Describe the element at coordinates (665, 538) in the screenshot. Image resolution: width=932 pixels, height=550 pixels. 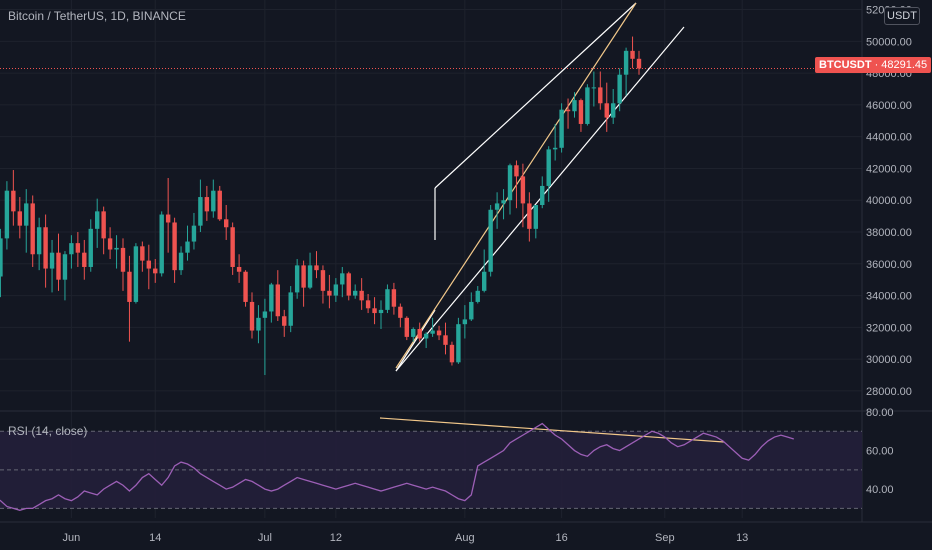
I see `time-tick-label: Sep` at that location.